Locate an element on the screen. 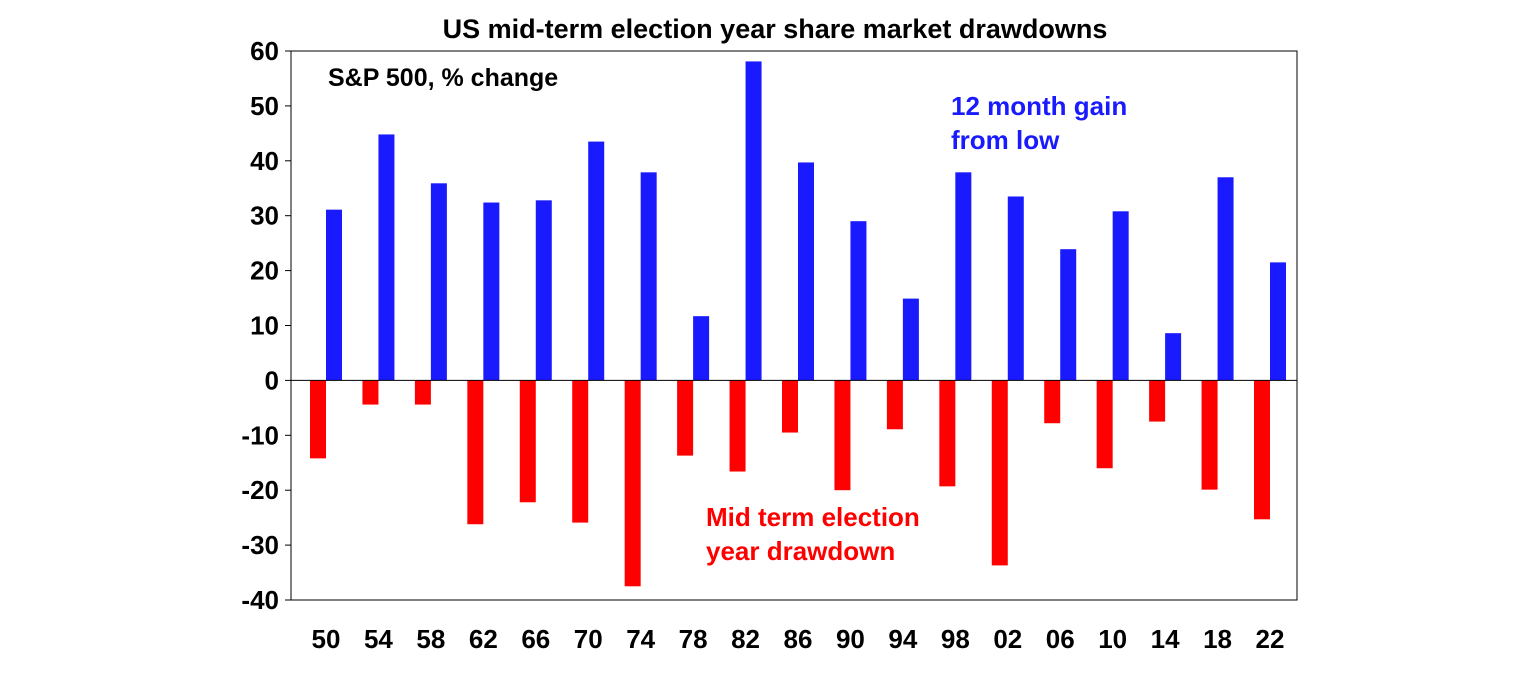  chart-subtitle: S&P 500, % change is located at coordinates (443, 78).